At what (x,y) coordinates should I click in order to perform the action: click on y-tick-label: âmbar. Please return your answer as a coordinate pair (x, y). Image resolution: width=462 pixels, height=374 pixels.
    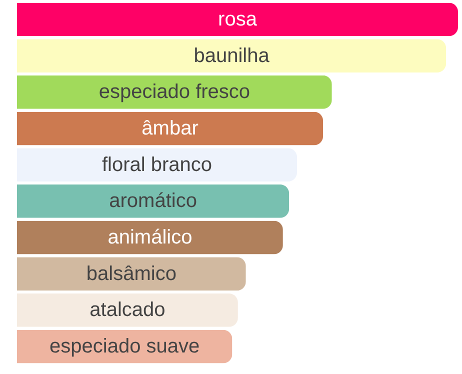
    Looking at the image, I should click on (170, 128).